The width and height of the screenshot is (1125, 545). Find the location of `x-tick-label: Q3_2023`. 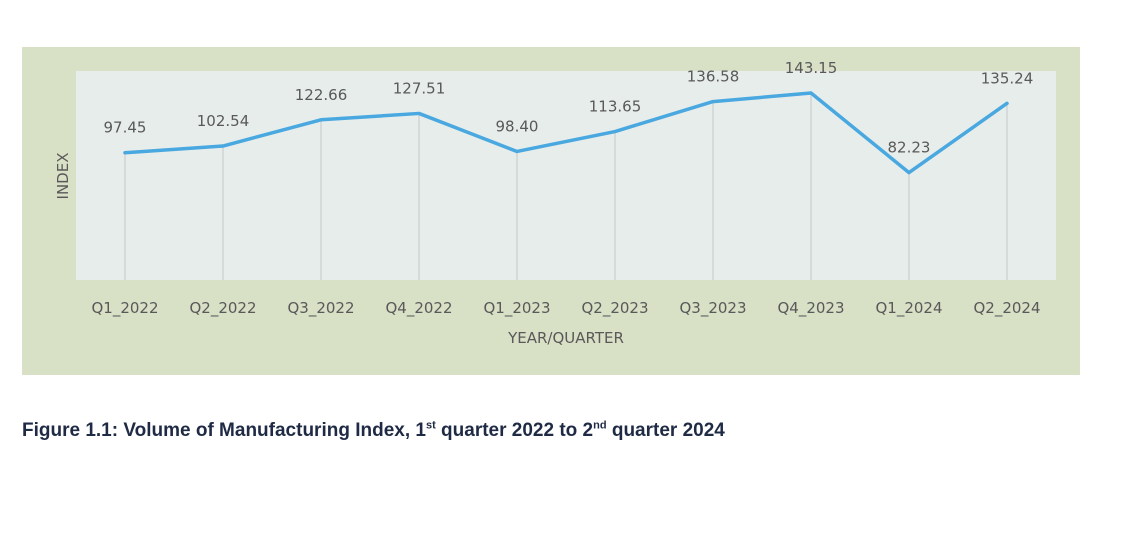

x-tick-label: Q3_2023 is located at coordinates (712, 308).